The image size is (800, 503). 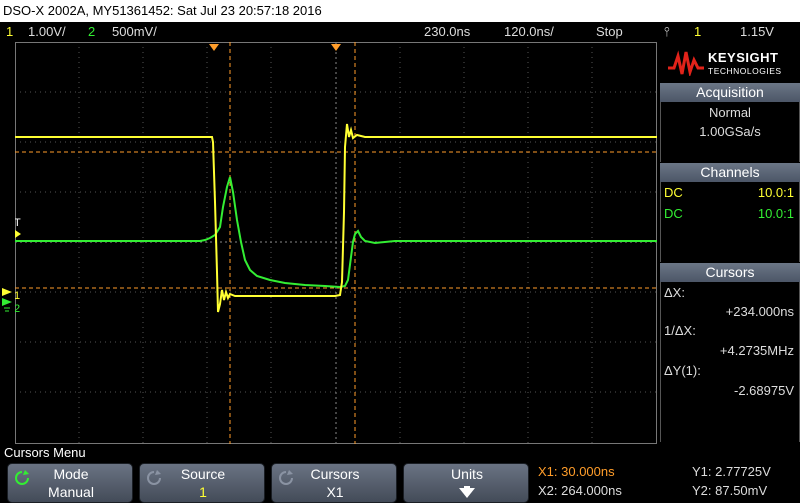 I want to click on y2-readout: Y2: 87.50mV, so click(x=730, y=490).